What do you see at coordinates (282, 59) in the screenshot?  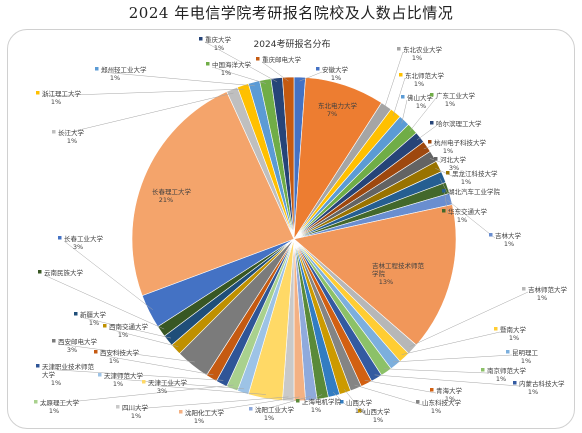 I see `slice-label-name: 重庆邮电大学` at bounding box center [282, 59].